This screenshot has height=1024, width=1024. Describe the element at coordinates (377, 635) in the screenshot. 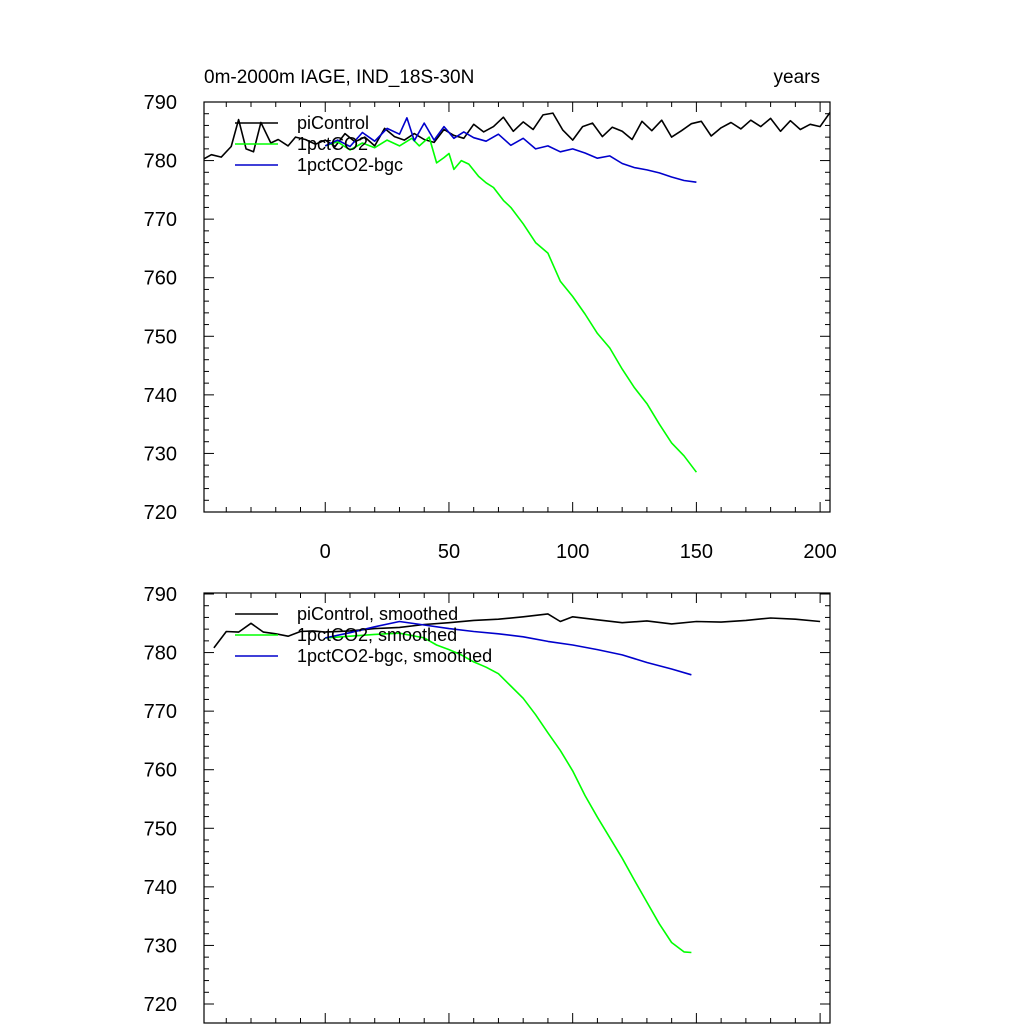

I see `legend-label: 1pctCO2, smoothed` at that location.